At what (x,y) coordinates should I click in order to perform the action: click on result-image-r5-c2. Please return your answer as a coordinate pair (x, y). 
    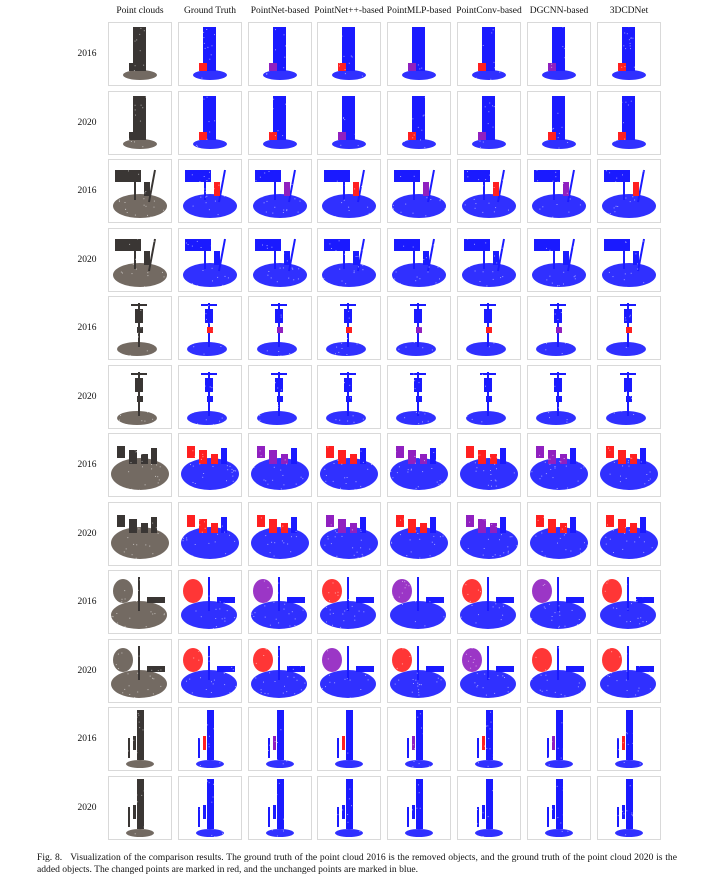
    Looking at the image, I should click on (280, 396).